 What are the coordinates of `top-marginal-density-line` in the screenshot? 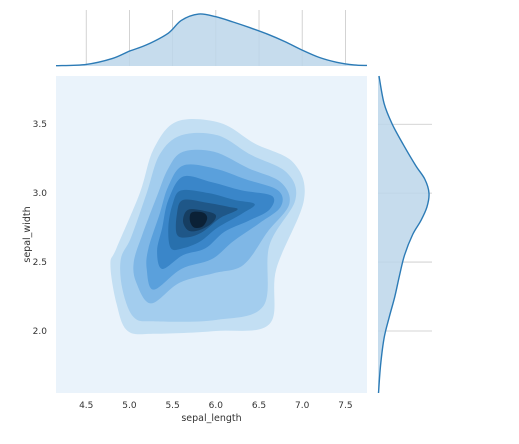 It's located at (211, 40).